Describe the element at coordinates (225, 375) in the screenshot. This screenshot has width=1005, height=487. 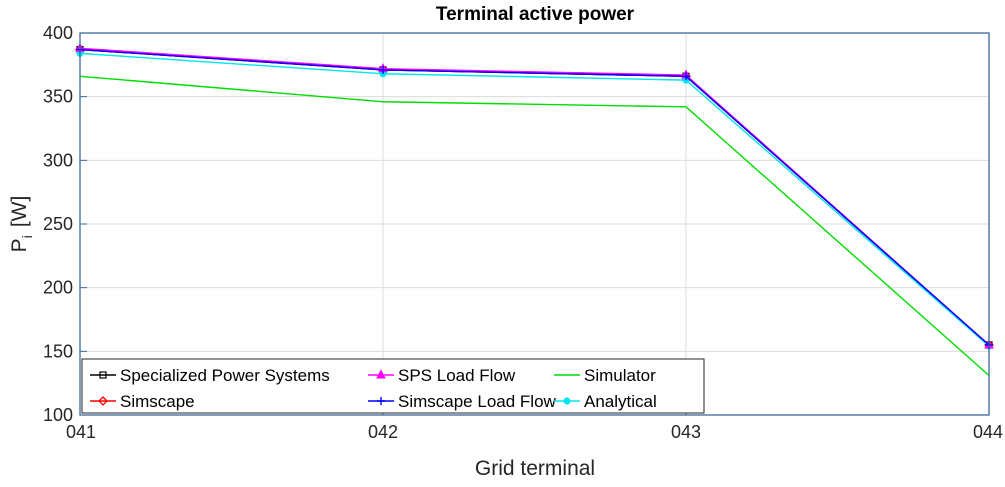
I see `legend-label: Specialized Power Systems` at that location.